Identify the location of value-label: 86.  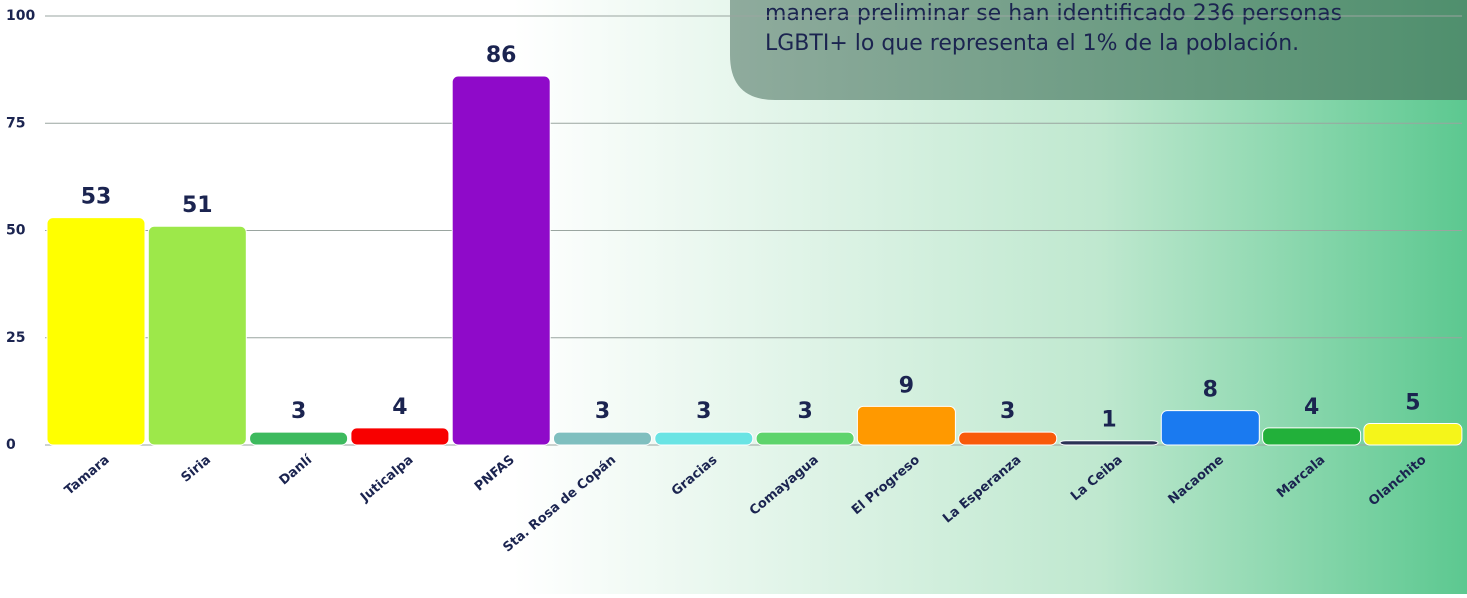
(501, 55).